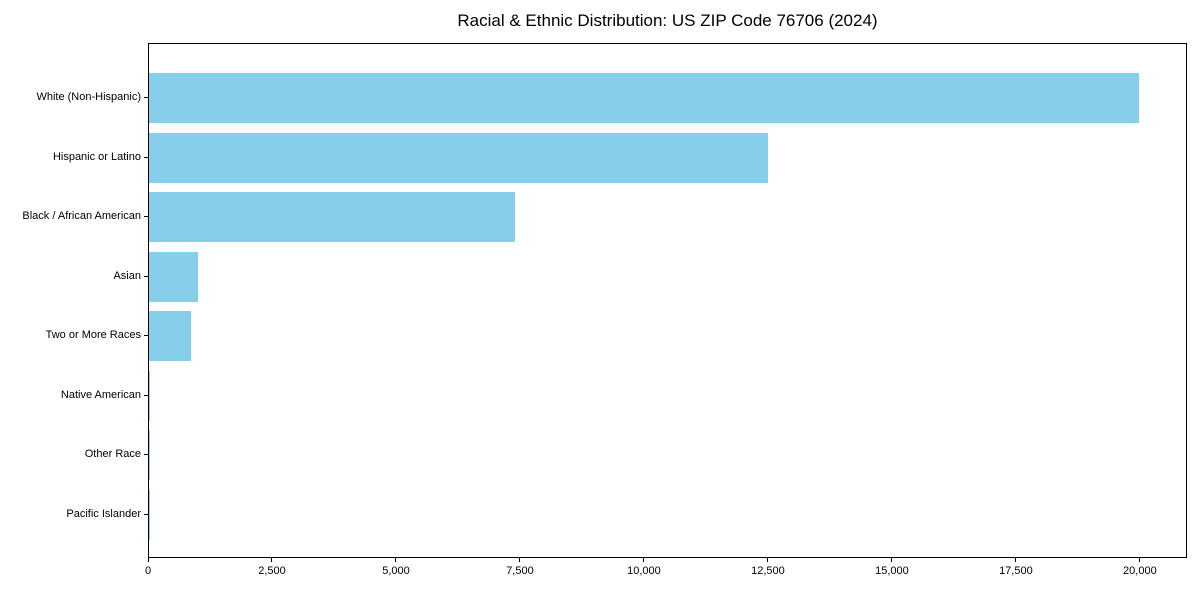  I want to click on y-tick-label-two-or-more-races: Two or More Races, so click(93, 335).